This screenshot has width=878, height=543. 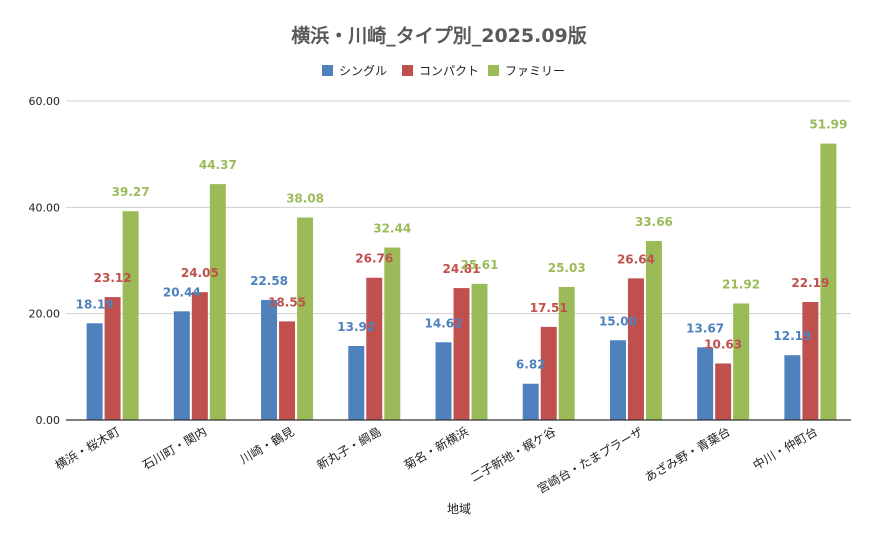 What do you see at coordinates (174, 448) in the screenshot?
I see `x-category-label: 石川町・関内` at bounding box center [174, 448].